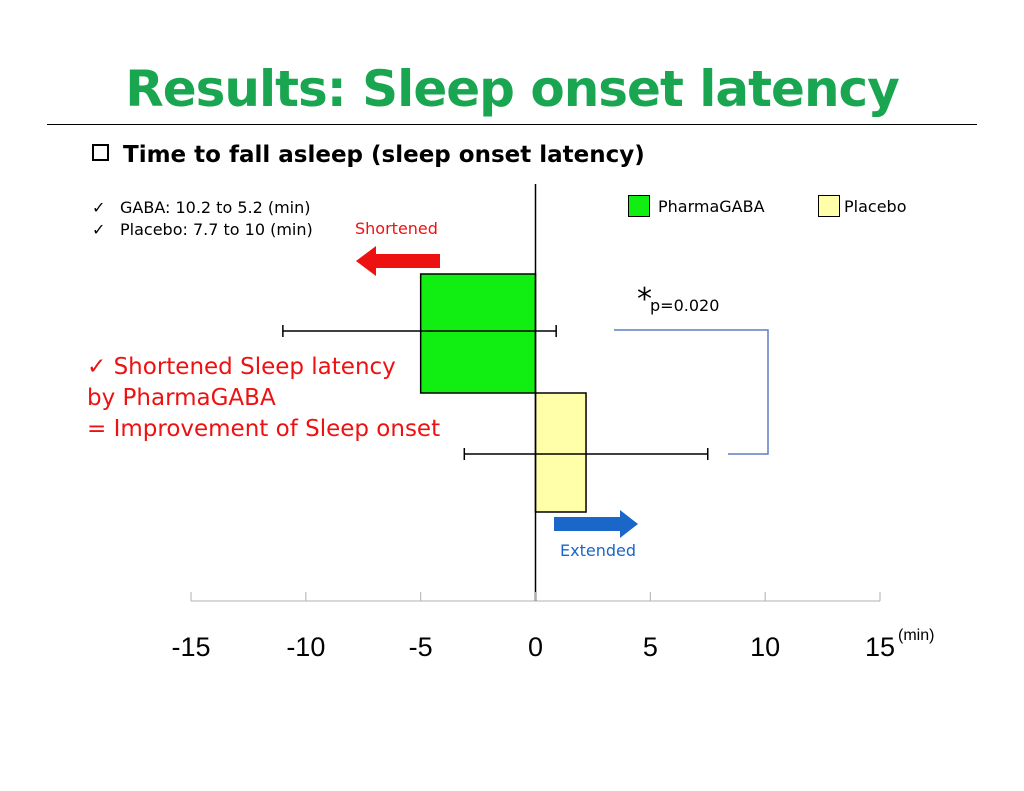  Describe the element at coordinates (512, 89) in the screenshot. I see `slide-title: Results: Sleep onset latency` at that location.